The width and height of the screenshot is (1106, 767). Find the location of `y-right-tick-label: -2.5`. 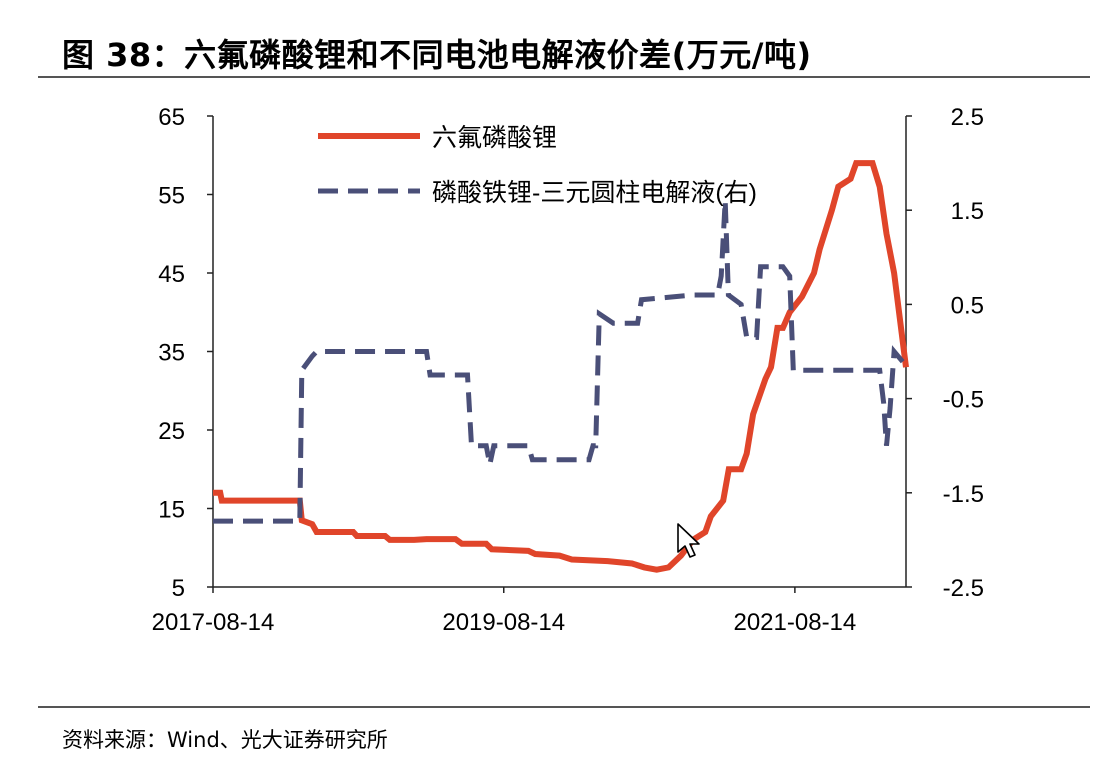

y-right-tick-label: -2.5 is located at coordinates (963, 588).